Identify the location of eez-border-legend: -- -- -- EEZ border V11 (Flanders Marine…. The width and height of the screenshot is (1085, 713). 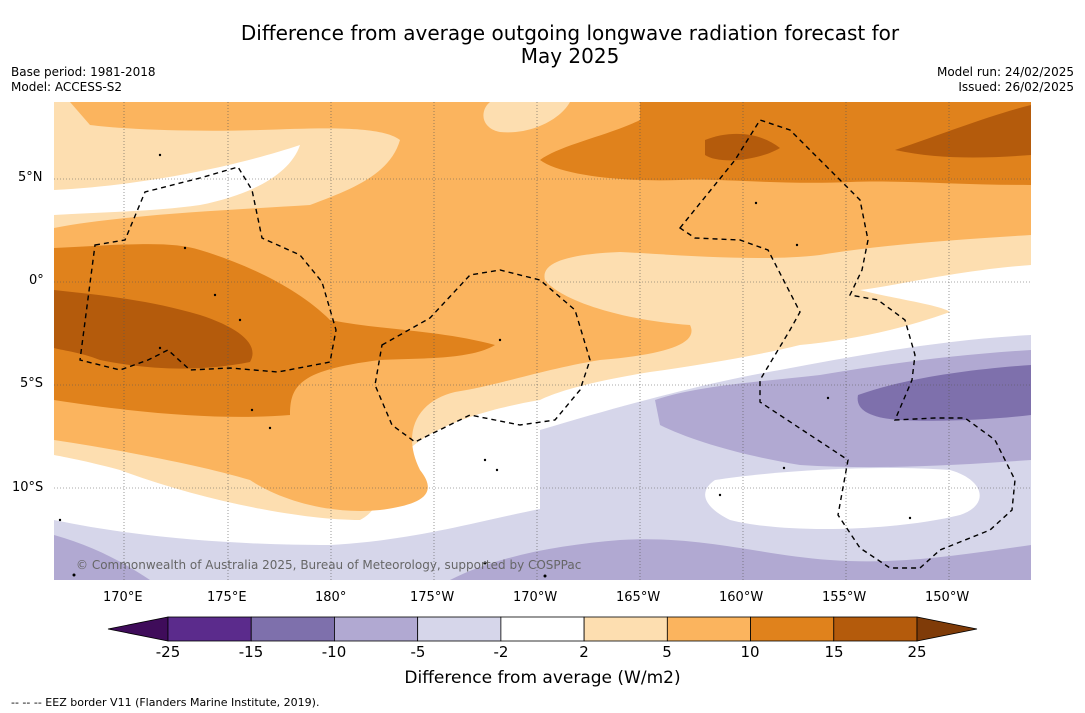
(165, 702).